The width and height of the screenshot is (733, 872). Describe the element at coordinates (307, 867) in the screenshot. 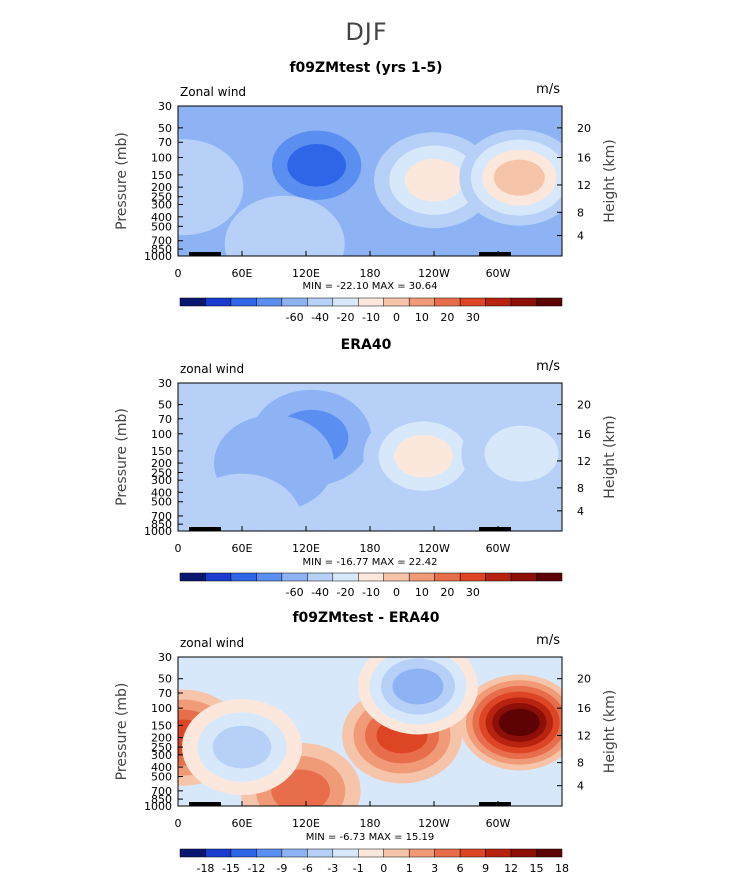

I see `colorbar-label: -6` at that location.